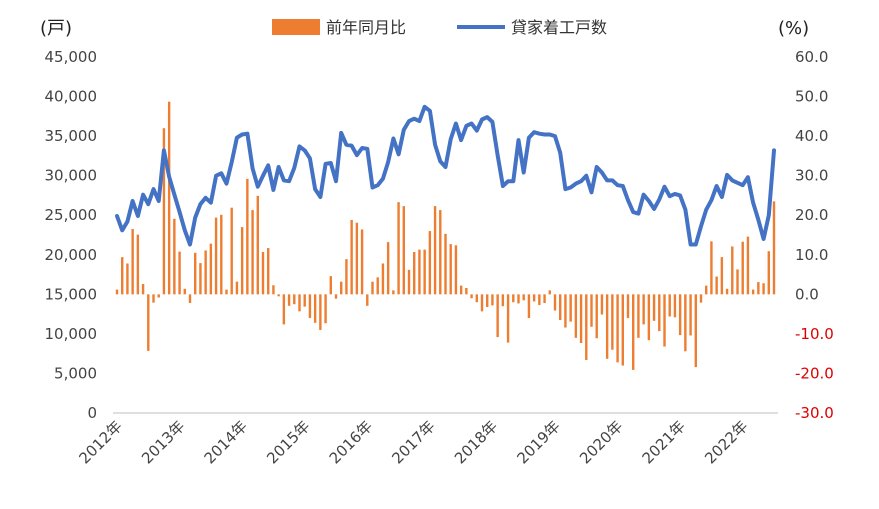 Image resolution: width=879 pixels, height=509 pixels. I want to click on x-tick-label: 2016年, so click(351, 442).